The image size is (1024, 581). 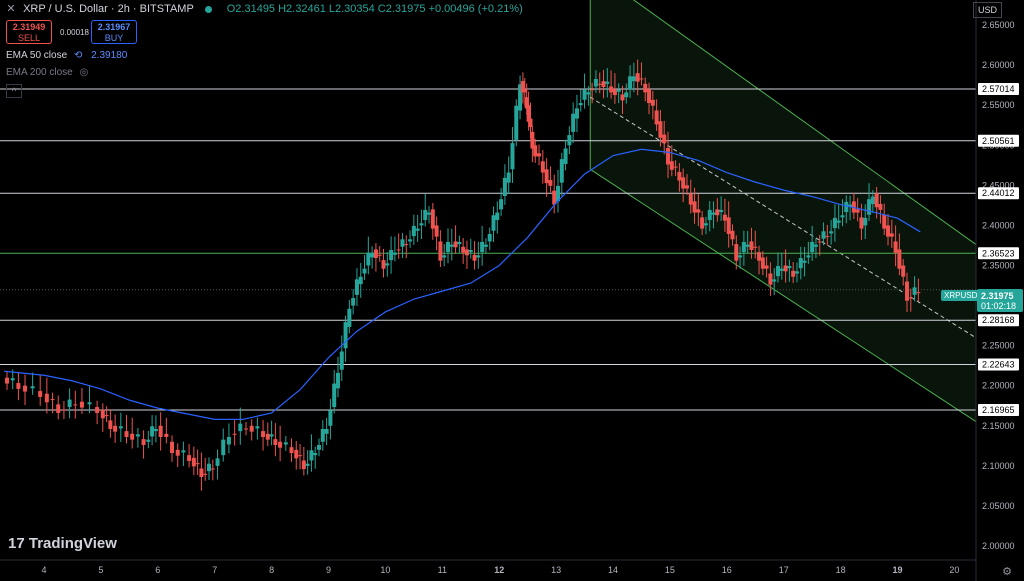 What do you see at coordinates (114, 32) in the screenshot?
I see `buy-button: 2.31967 BUY` at bounding box center [114, 32].